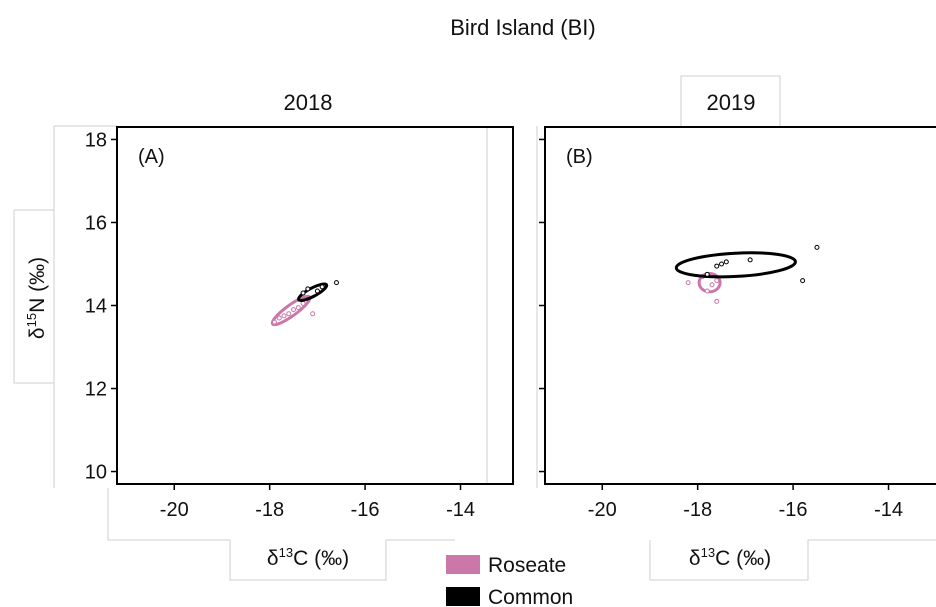 The height and width of the screenshot is (607, 936). What do you see at coordinates (697, 510) in the screenshot?
I see `panel-b-xtick-label: -18` at bounding box center [697, 510].